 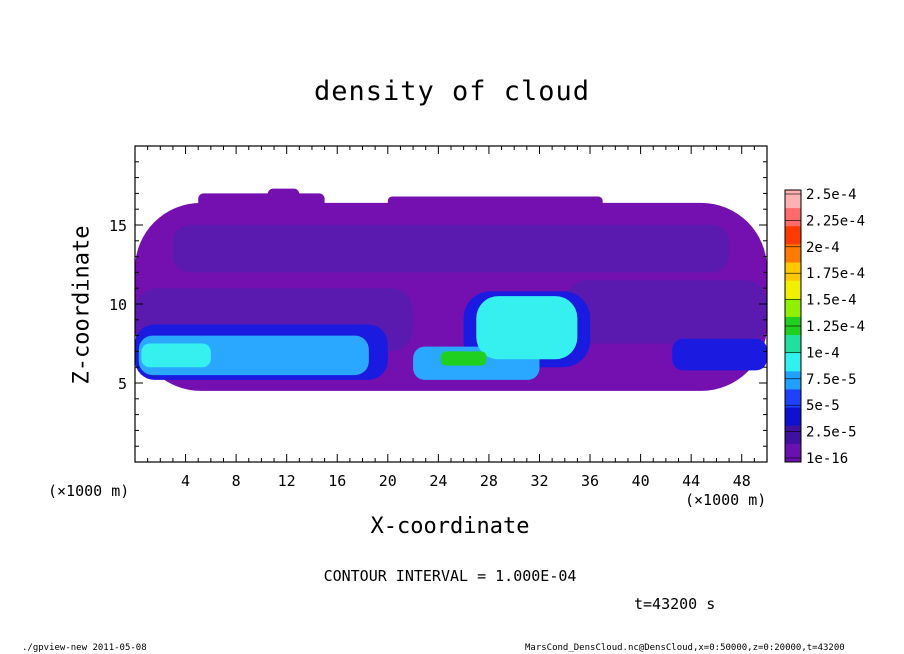 What do you see at coordinates (185, 481) in the screenshot?
I see `x-tick-label-0: 4` at bounding box center [185, 481].